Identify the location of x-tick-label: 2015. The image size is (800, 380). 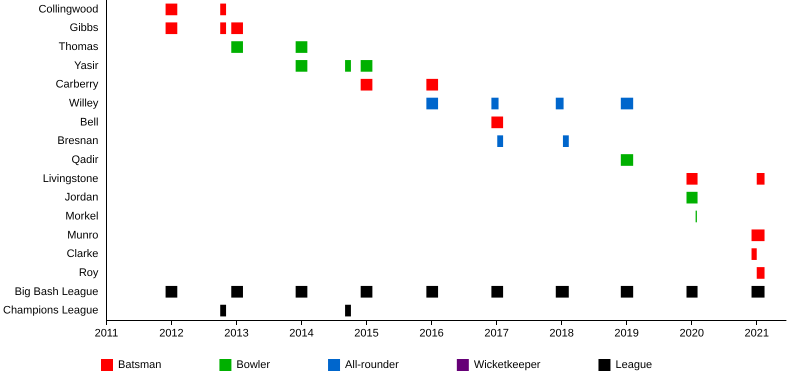
(366, 334).